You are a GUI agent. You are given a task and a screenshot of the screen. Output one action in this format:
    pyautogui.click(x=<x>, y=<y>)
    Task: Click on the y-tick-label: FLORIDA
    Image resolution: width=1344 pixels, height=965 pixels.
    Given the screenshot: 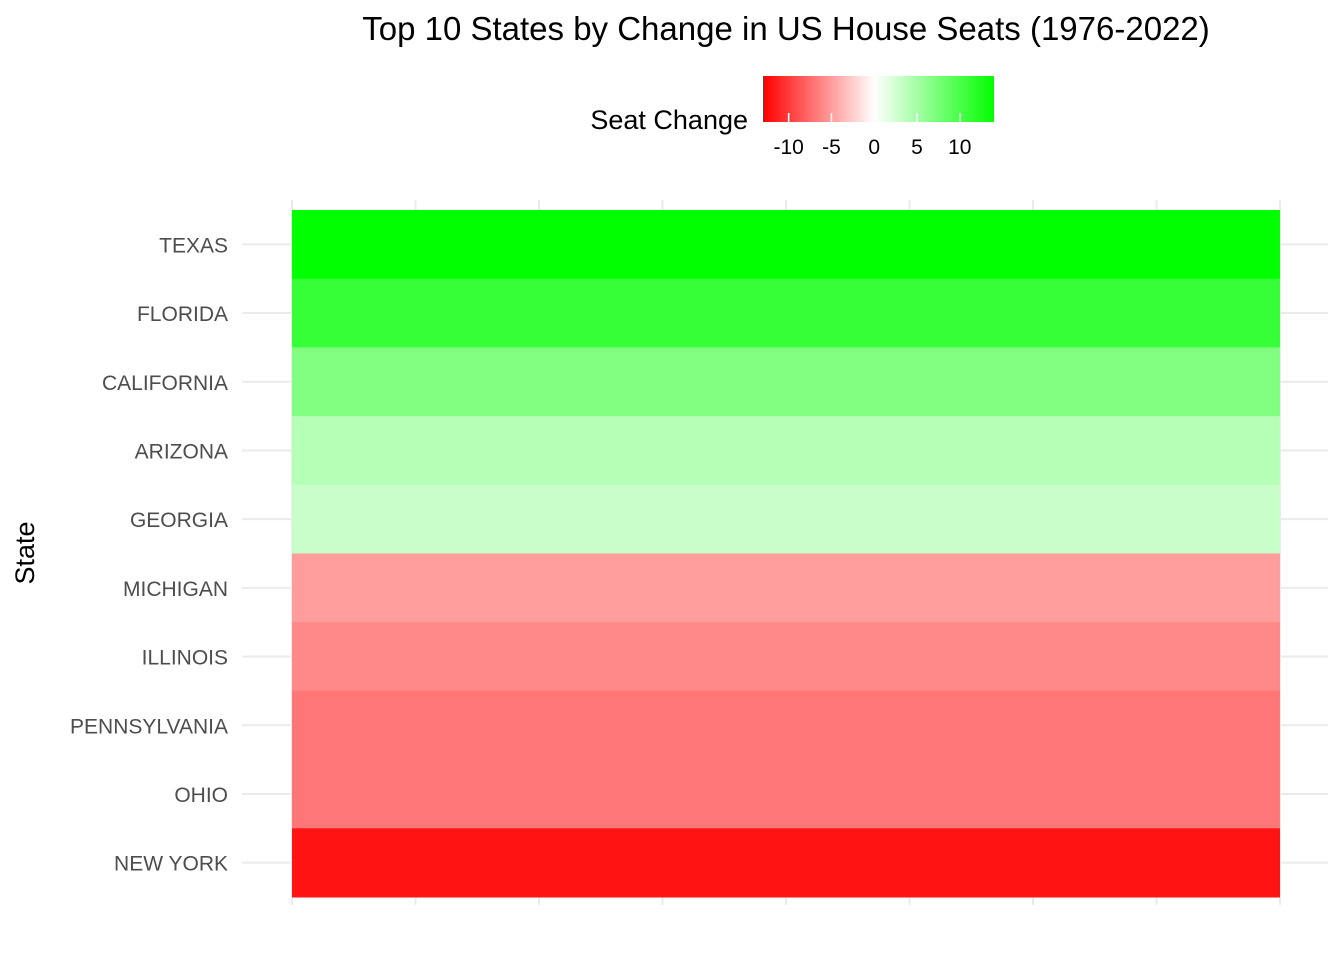 What is the action you would take?
    pyautogui.click(x=182, y=314)
    